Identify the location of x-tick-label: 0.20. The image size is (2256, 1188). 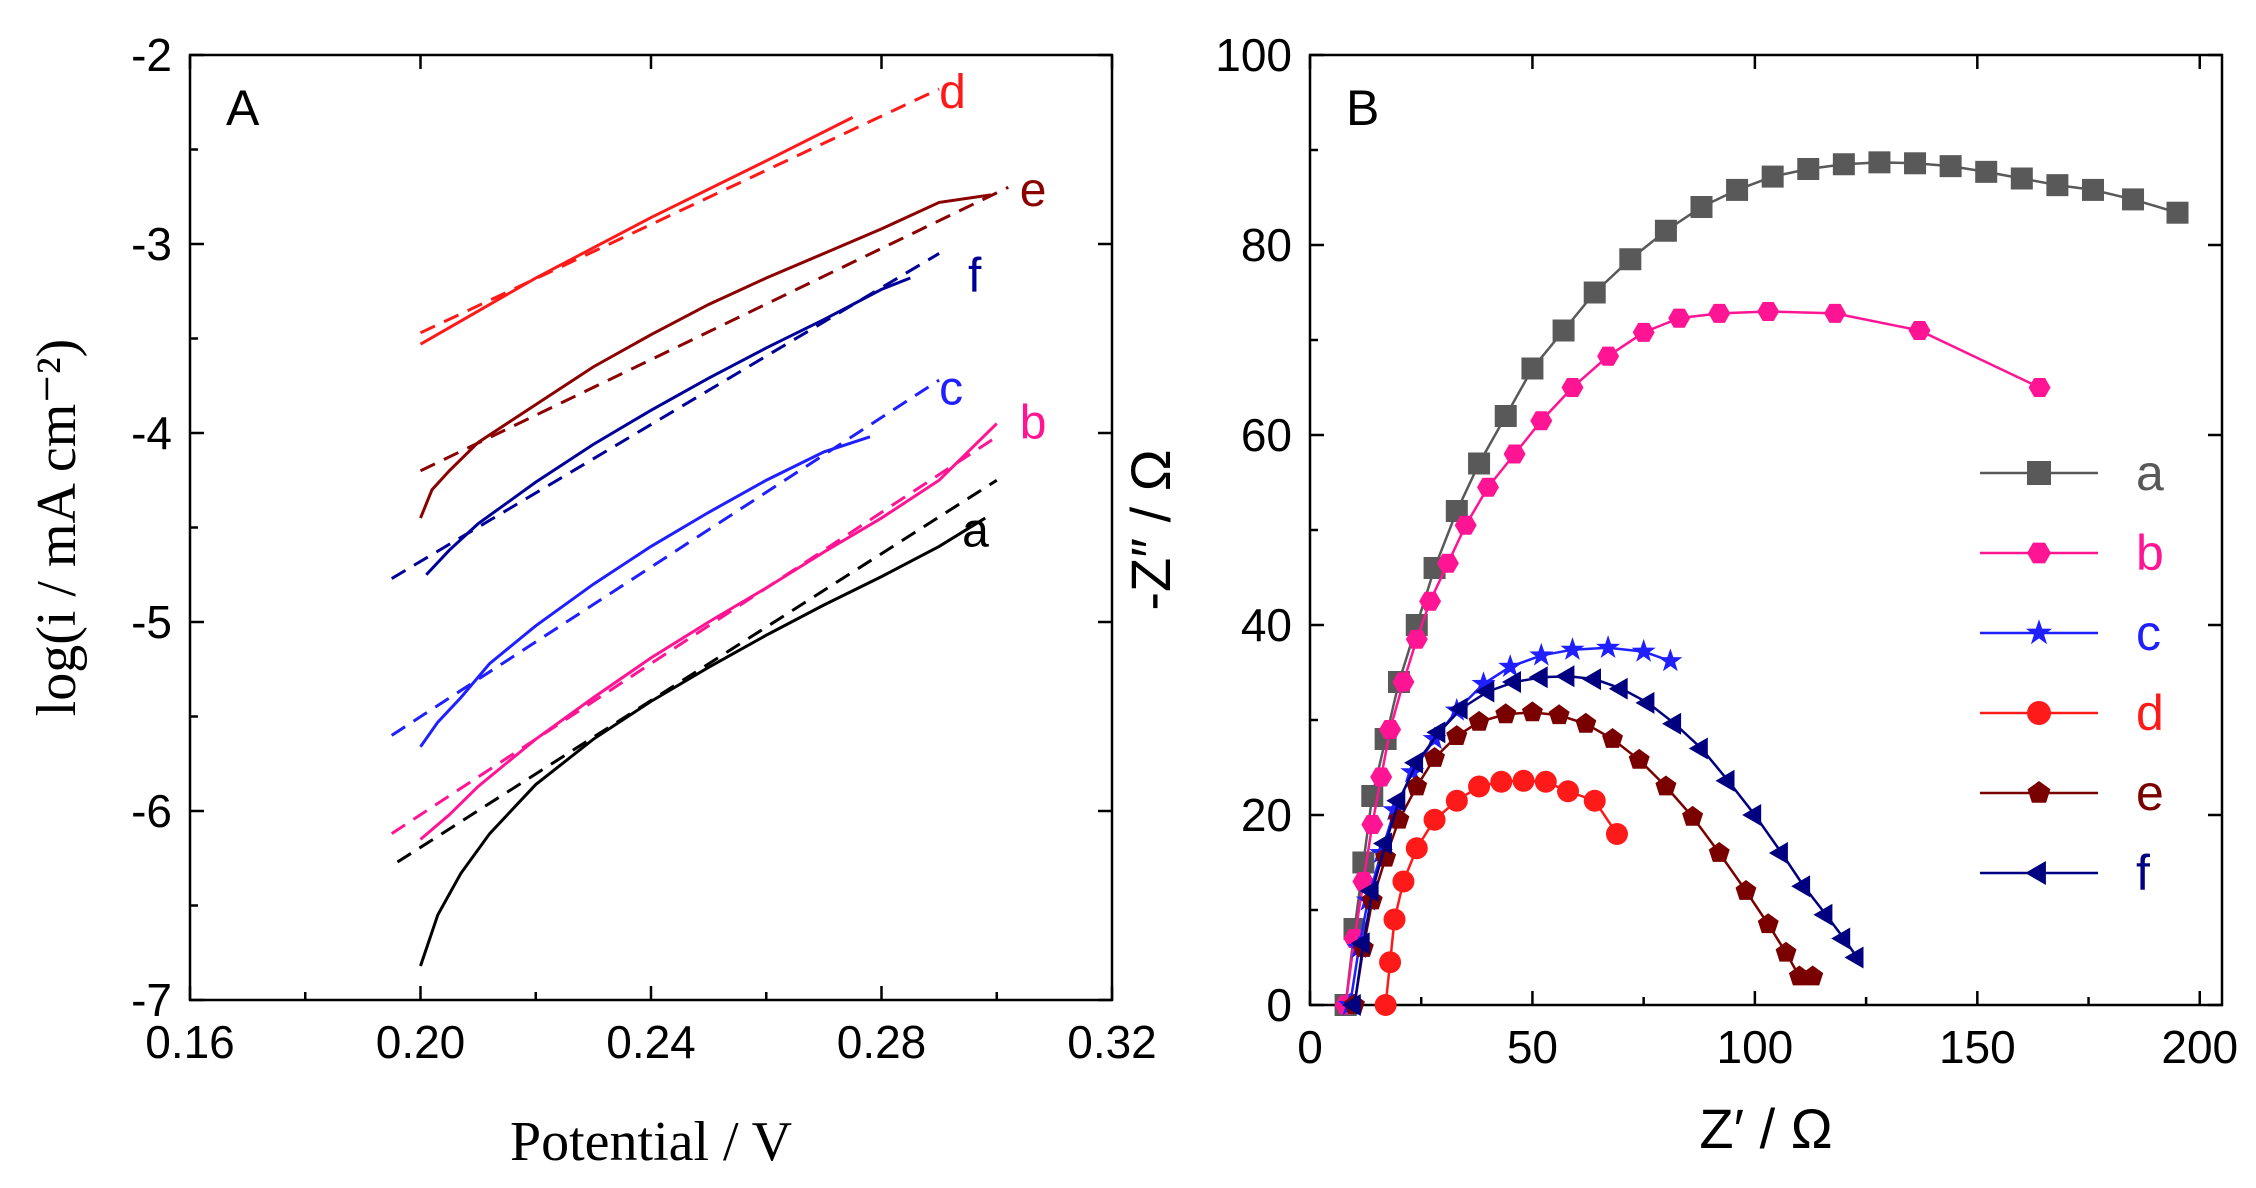
(421, 1042).